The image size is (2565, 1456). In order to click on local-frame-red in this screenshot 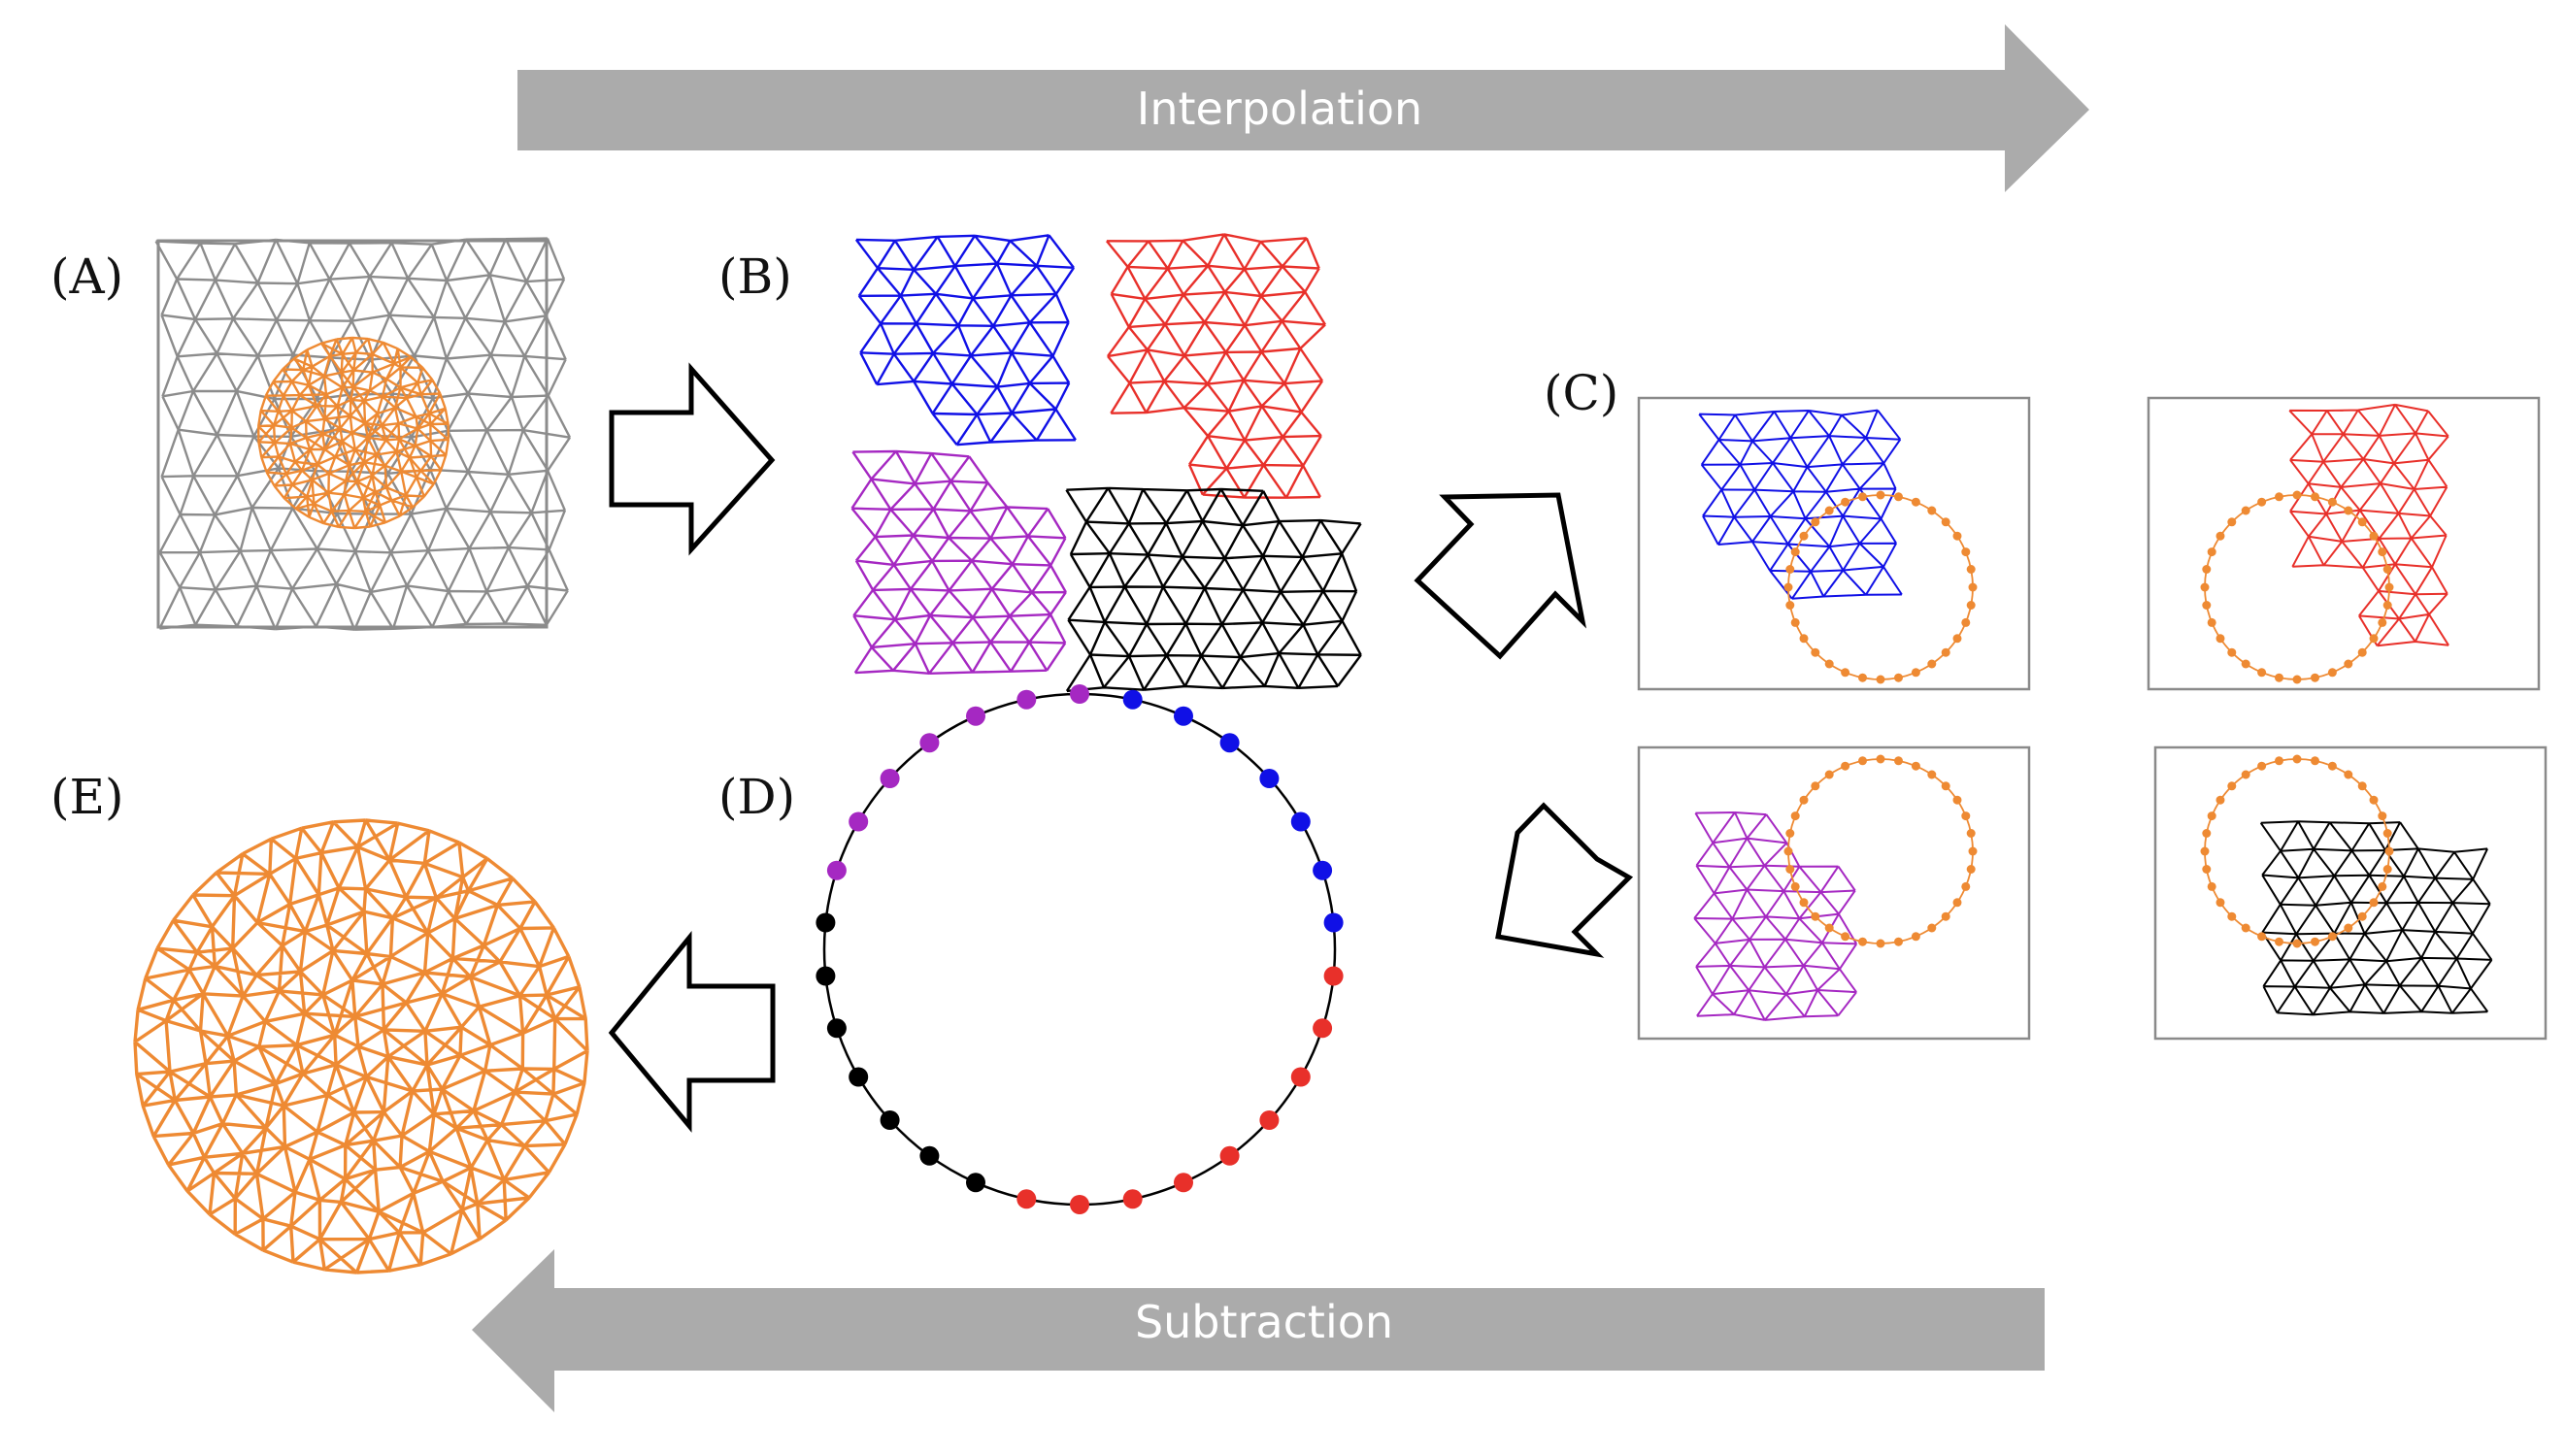, I will do `click(2344, 543)`.